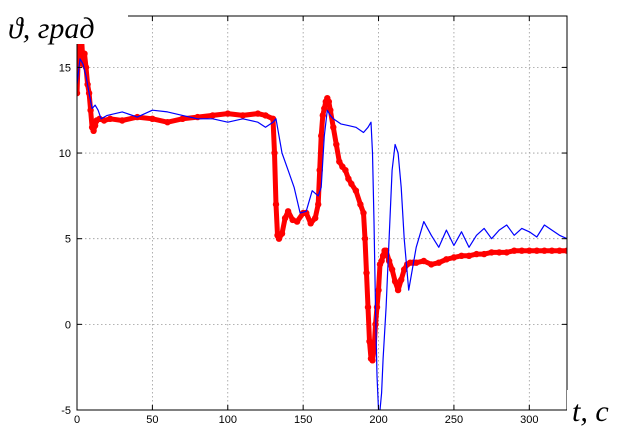 The image size is (621, 430). Describe the element at coordinates (68, 325) in the screenshot. I see `y-tick-label: 0` at that location.